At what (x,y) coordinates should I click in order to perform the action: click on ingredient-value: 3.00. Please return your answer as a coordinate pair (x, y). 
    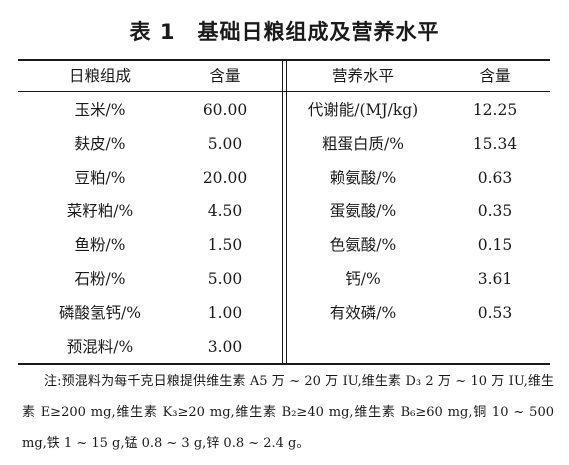
    Looking at the image, I should click on (225, 346).